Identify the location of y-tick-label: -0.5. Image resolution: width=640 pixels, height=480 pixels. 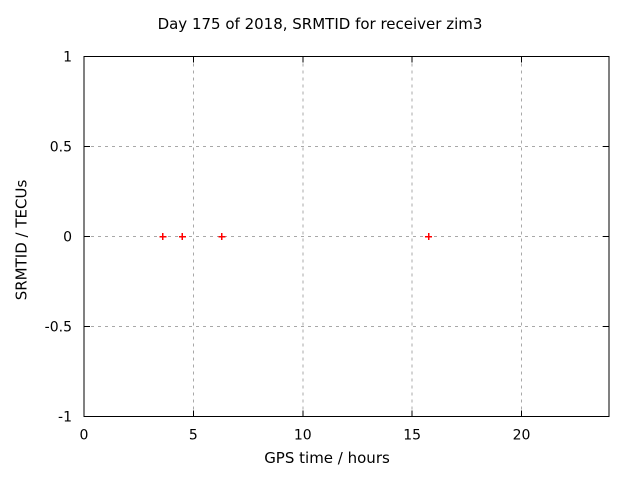
(58, 328).